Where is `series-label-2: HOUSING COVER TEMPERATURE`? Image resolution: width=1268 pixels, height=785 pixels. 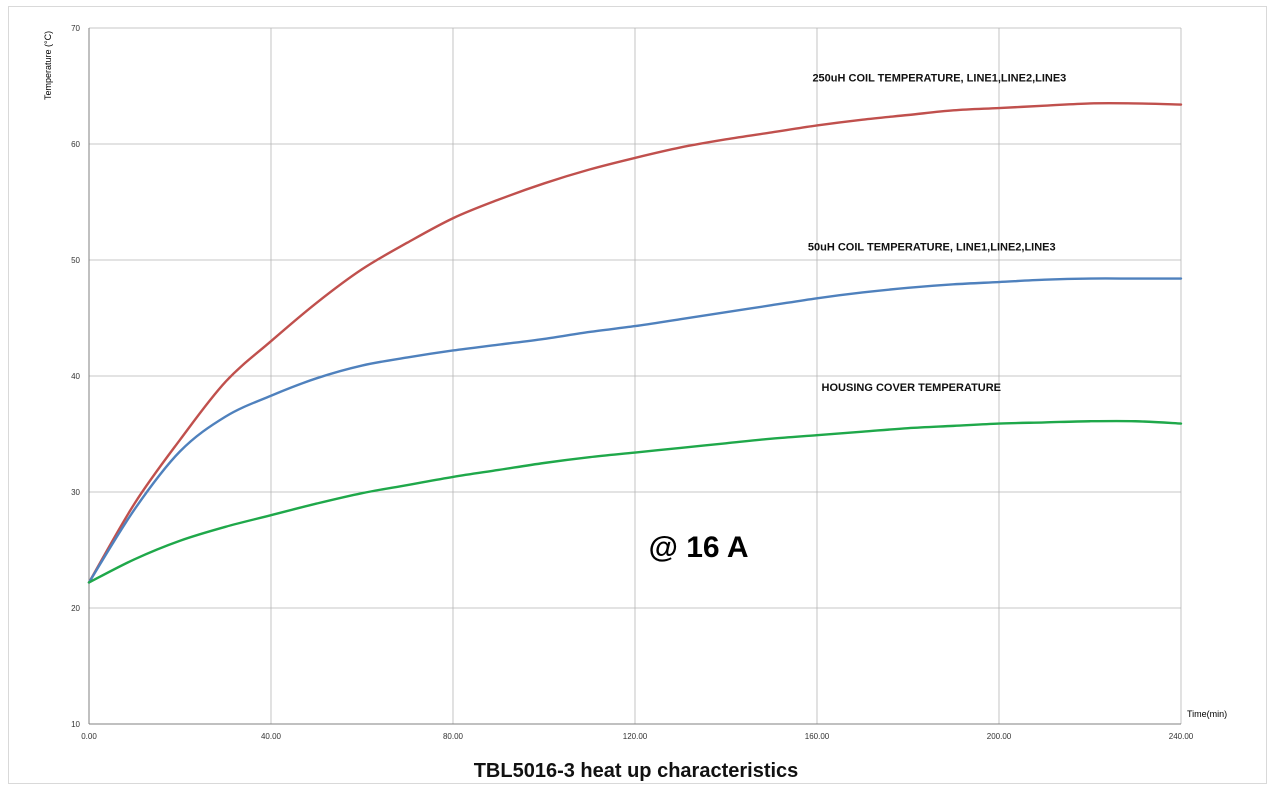 series-label-2: HOUSING COVER TEMPERATURE is located at coordinates (911, 388).